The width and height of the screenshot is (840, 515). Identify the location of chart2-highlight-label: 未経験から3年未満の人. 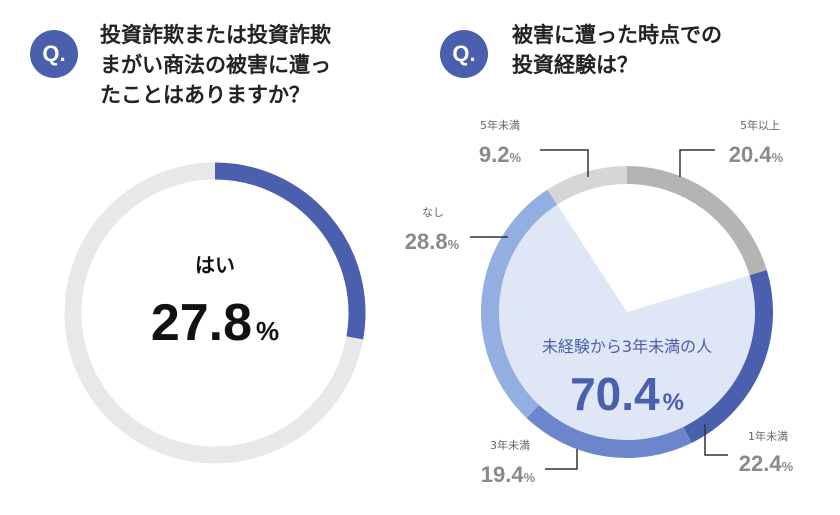
(627, 346).